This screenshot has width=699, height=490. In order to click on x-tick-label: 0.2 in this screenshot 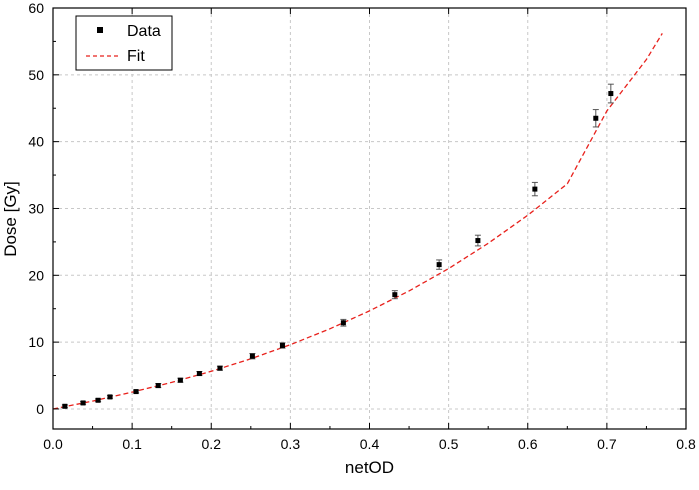, I will do `click(212, 444)`.